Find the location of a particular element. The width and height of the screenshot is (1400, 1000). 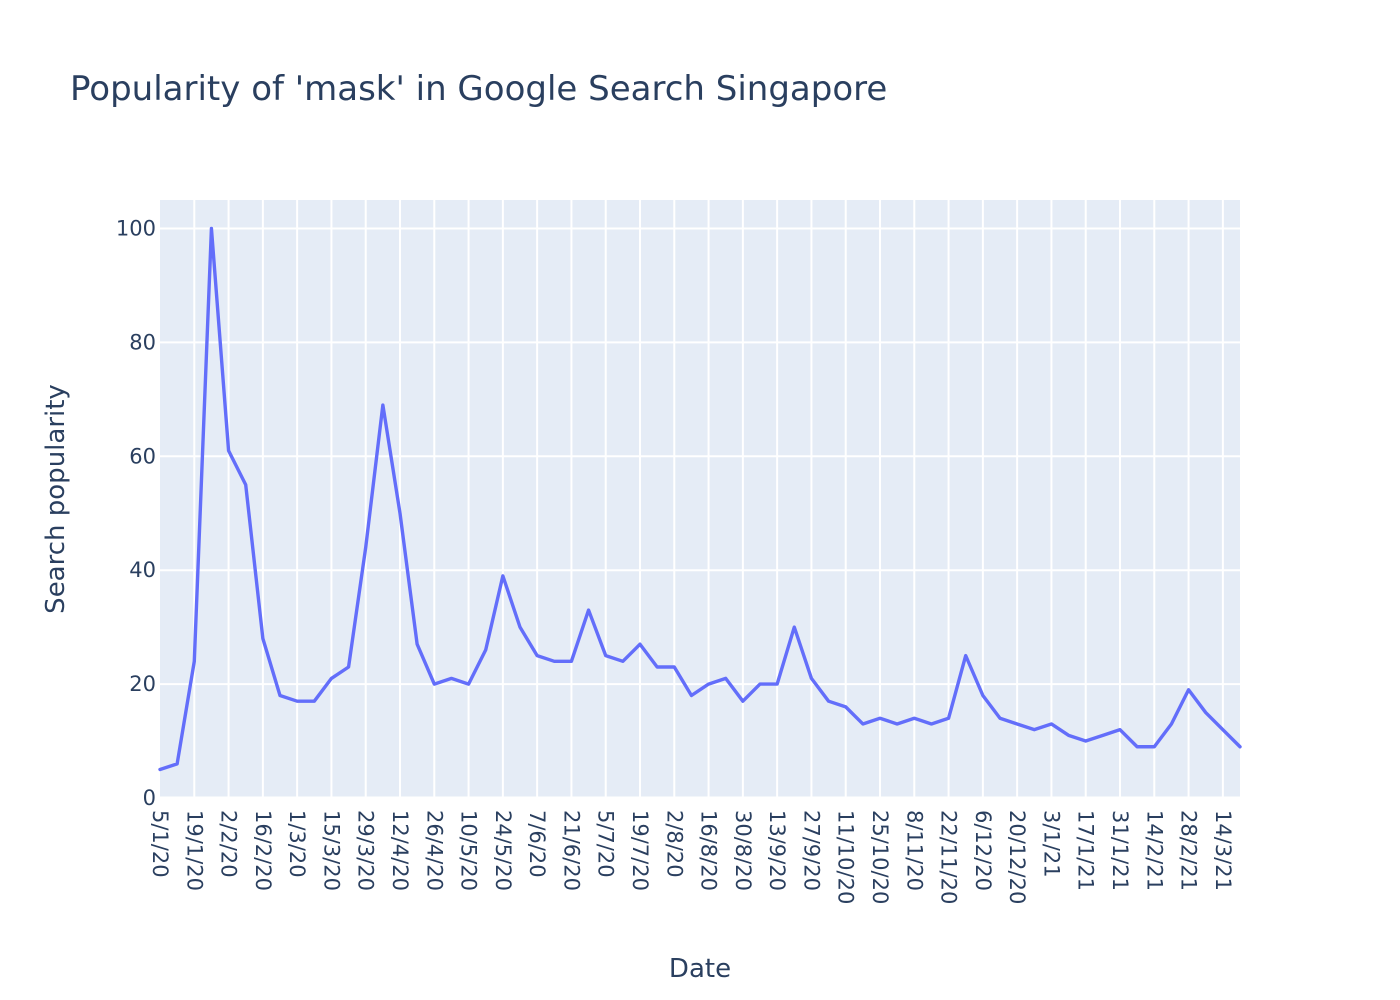

x-tick-label: 19/1/20 is located at coordinates (194, 850).